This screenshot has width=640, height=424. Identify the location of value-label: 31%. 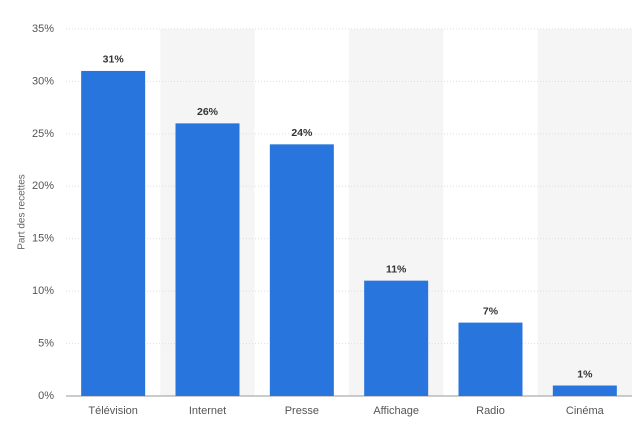
(114, 60).